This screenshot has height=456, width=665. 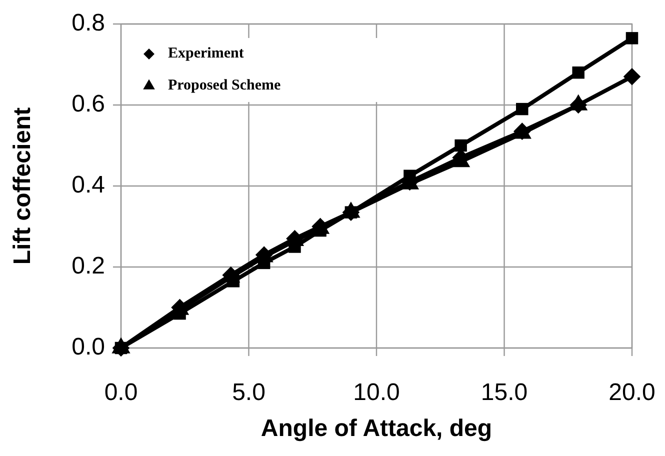 What do you see at coordinates (88, 104) in the screenshot?
I see `y-tick-label: 0.6` at bounding box center [88, 104].